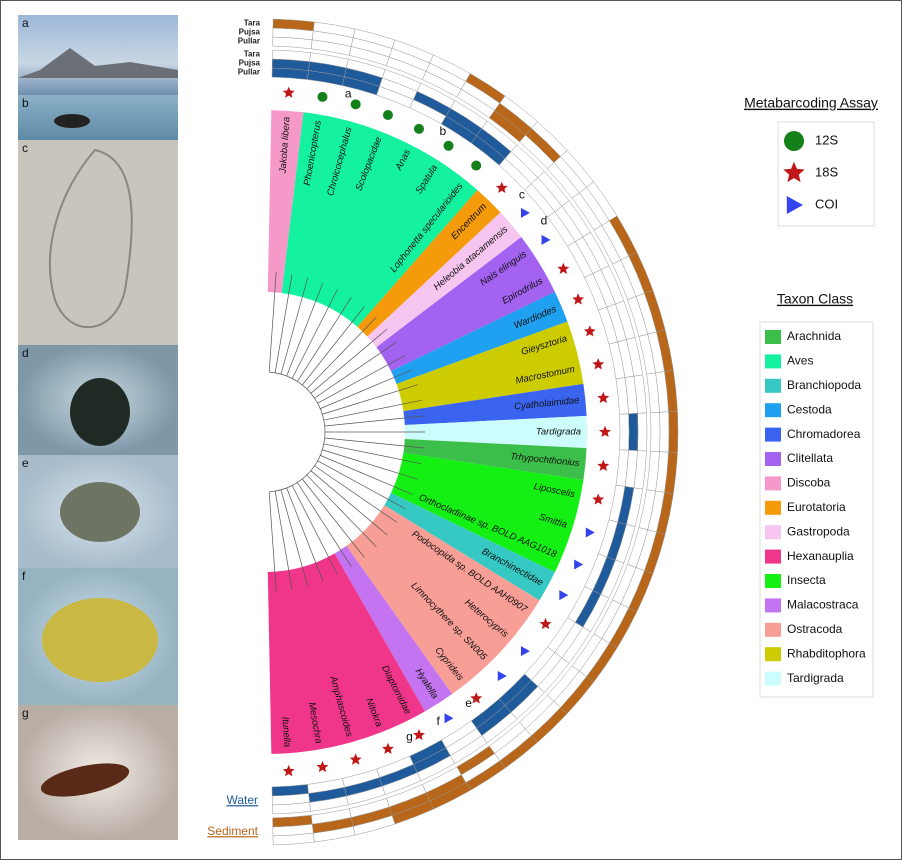 The width and height of the screenshot is (902, 865). Describe the element at coordinates (346, 432) in the screenshot. I see `tree` at that location.